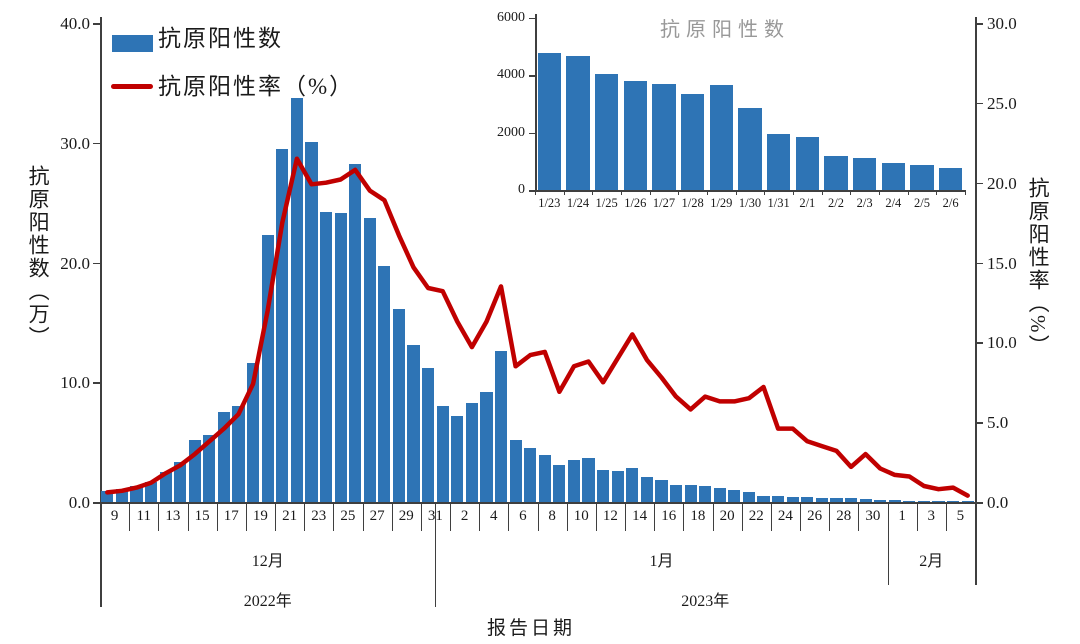 This screenshot has height=644, width=1080. What do you see at coordinates (436, 554) in the screenshot?
I see `year-separator` at bounding box center [436, 554].